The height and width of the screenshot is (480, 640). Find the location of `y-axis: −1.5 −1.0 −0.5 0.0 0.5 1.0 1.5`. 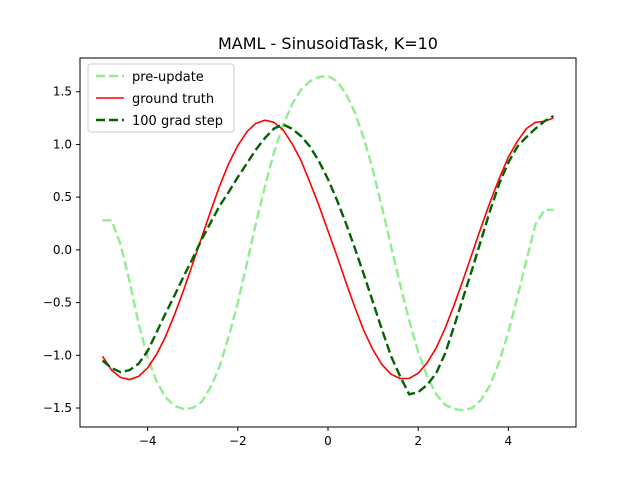

y-axis: −1.5 −1.0 −0.5 0.0 0.5 1.0 1.5 is located at coordinates (61, 250).